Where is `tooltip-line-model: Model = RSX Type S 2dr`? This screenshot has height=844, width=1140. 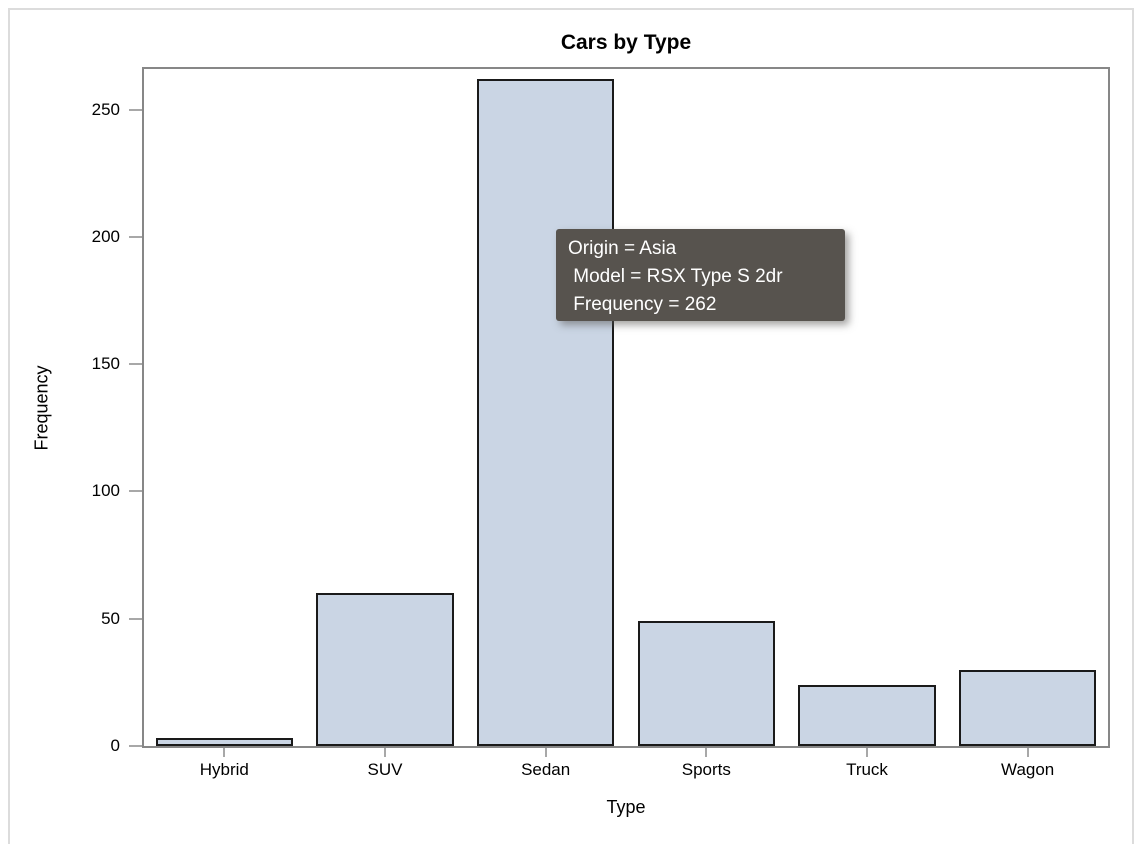 tooltip-line-model: Model = RSX Type S 2dr is located at coordinates (675, 276).